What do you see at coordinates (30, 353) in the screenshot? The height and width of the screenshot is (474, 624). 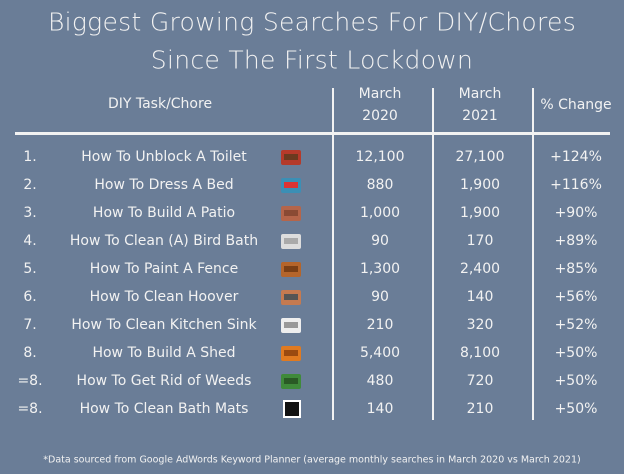 I see `rank: 8.` at bounding box center [30, 353].